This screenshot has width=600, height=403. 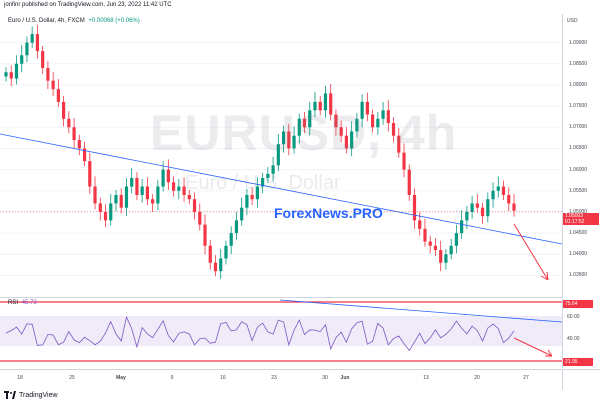 I want to click on current-price-tag: 1.05003 01:17:52, so click(x=581, y=219).